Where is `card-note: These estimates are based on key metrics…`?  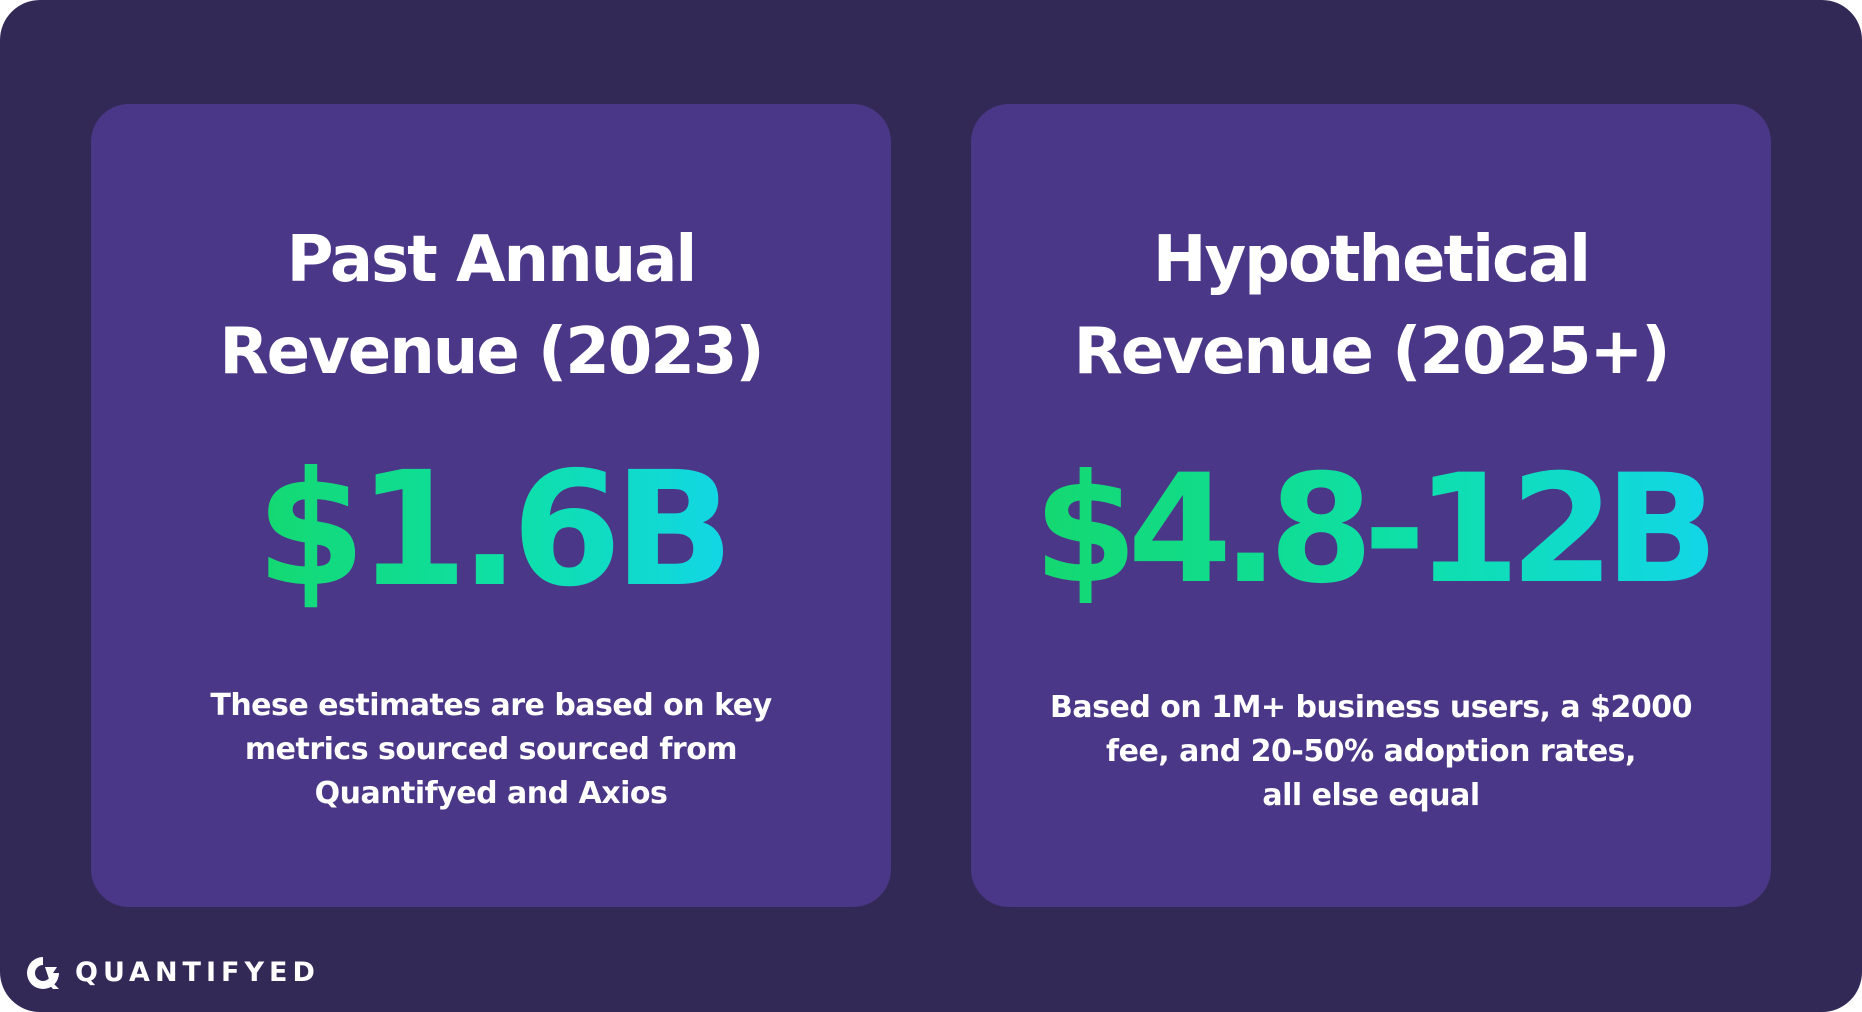
card-note: These estimates are based on key metrics… is located at coordinates (491, 750).